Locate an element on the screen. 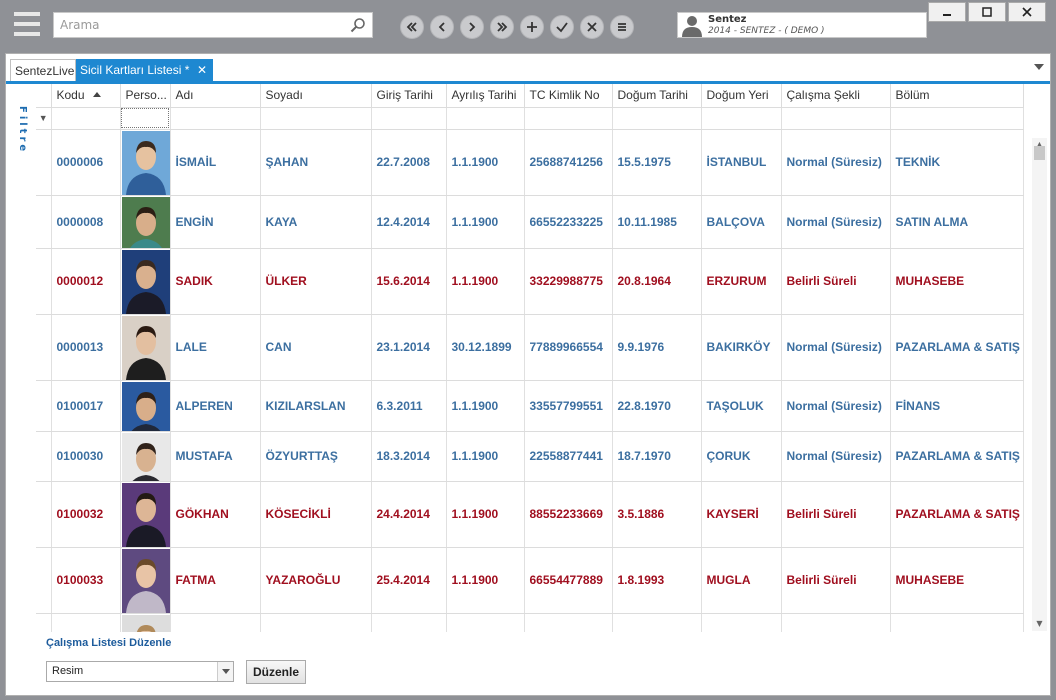  cell-soyadi: KIZILARSLAN is located at coordinates (316, 406).